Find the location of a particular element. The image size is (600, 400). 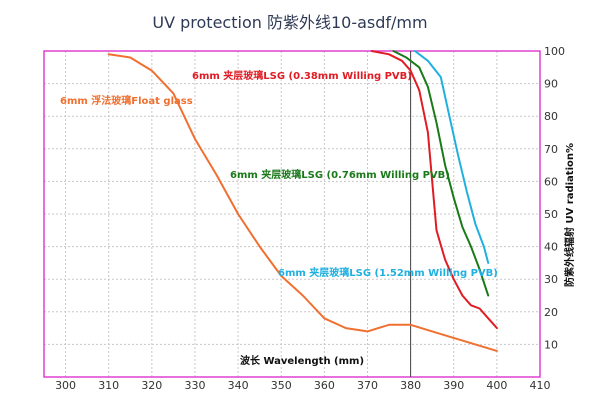

x-tick-350: 350 is located at coordinates (281, 385).